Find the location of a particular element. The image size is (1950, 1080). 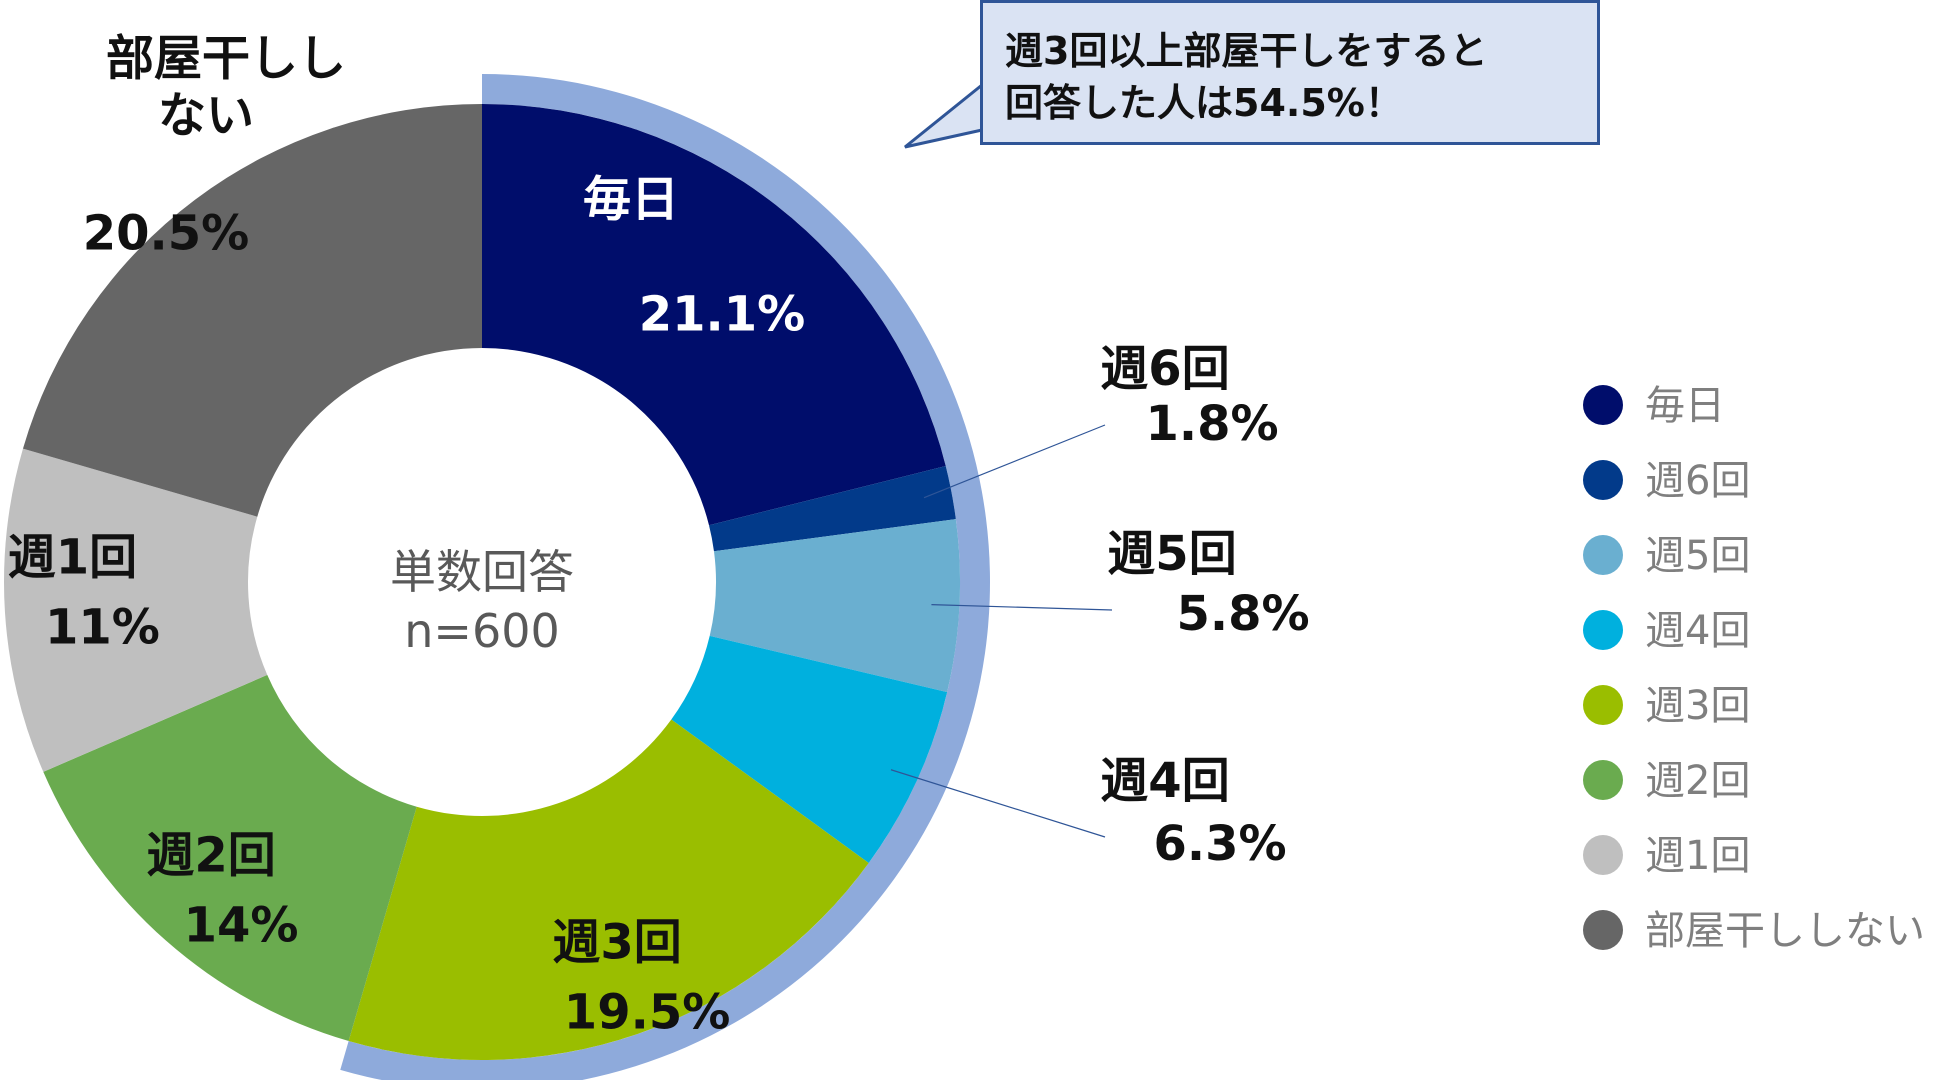

slice-毎日 is located at coordinates (714, 315).